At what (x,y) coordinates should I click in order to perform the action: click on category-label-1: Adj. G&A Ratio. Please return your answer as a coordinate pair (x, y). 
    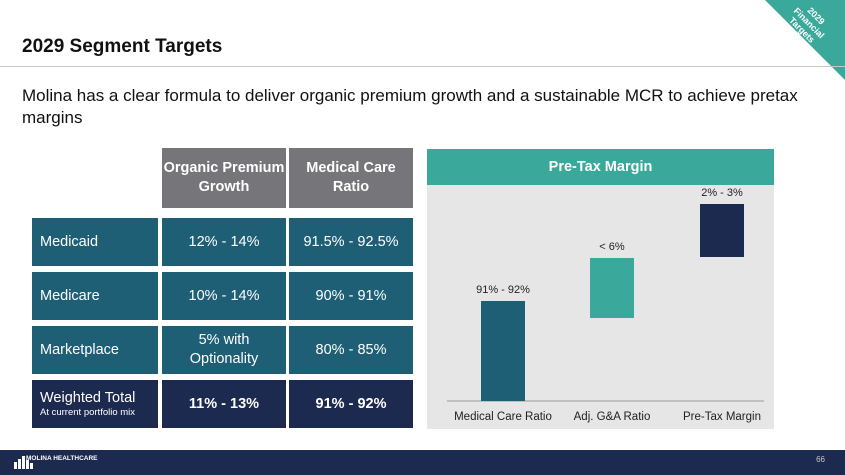
    Looking at the image, I should click on (612, 417).